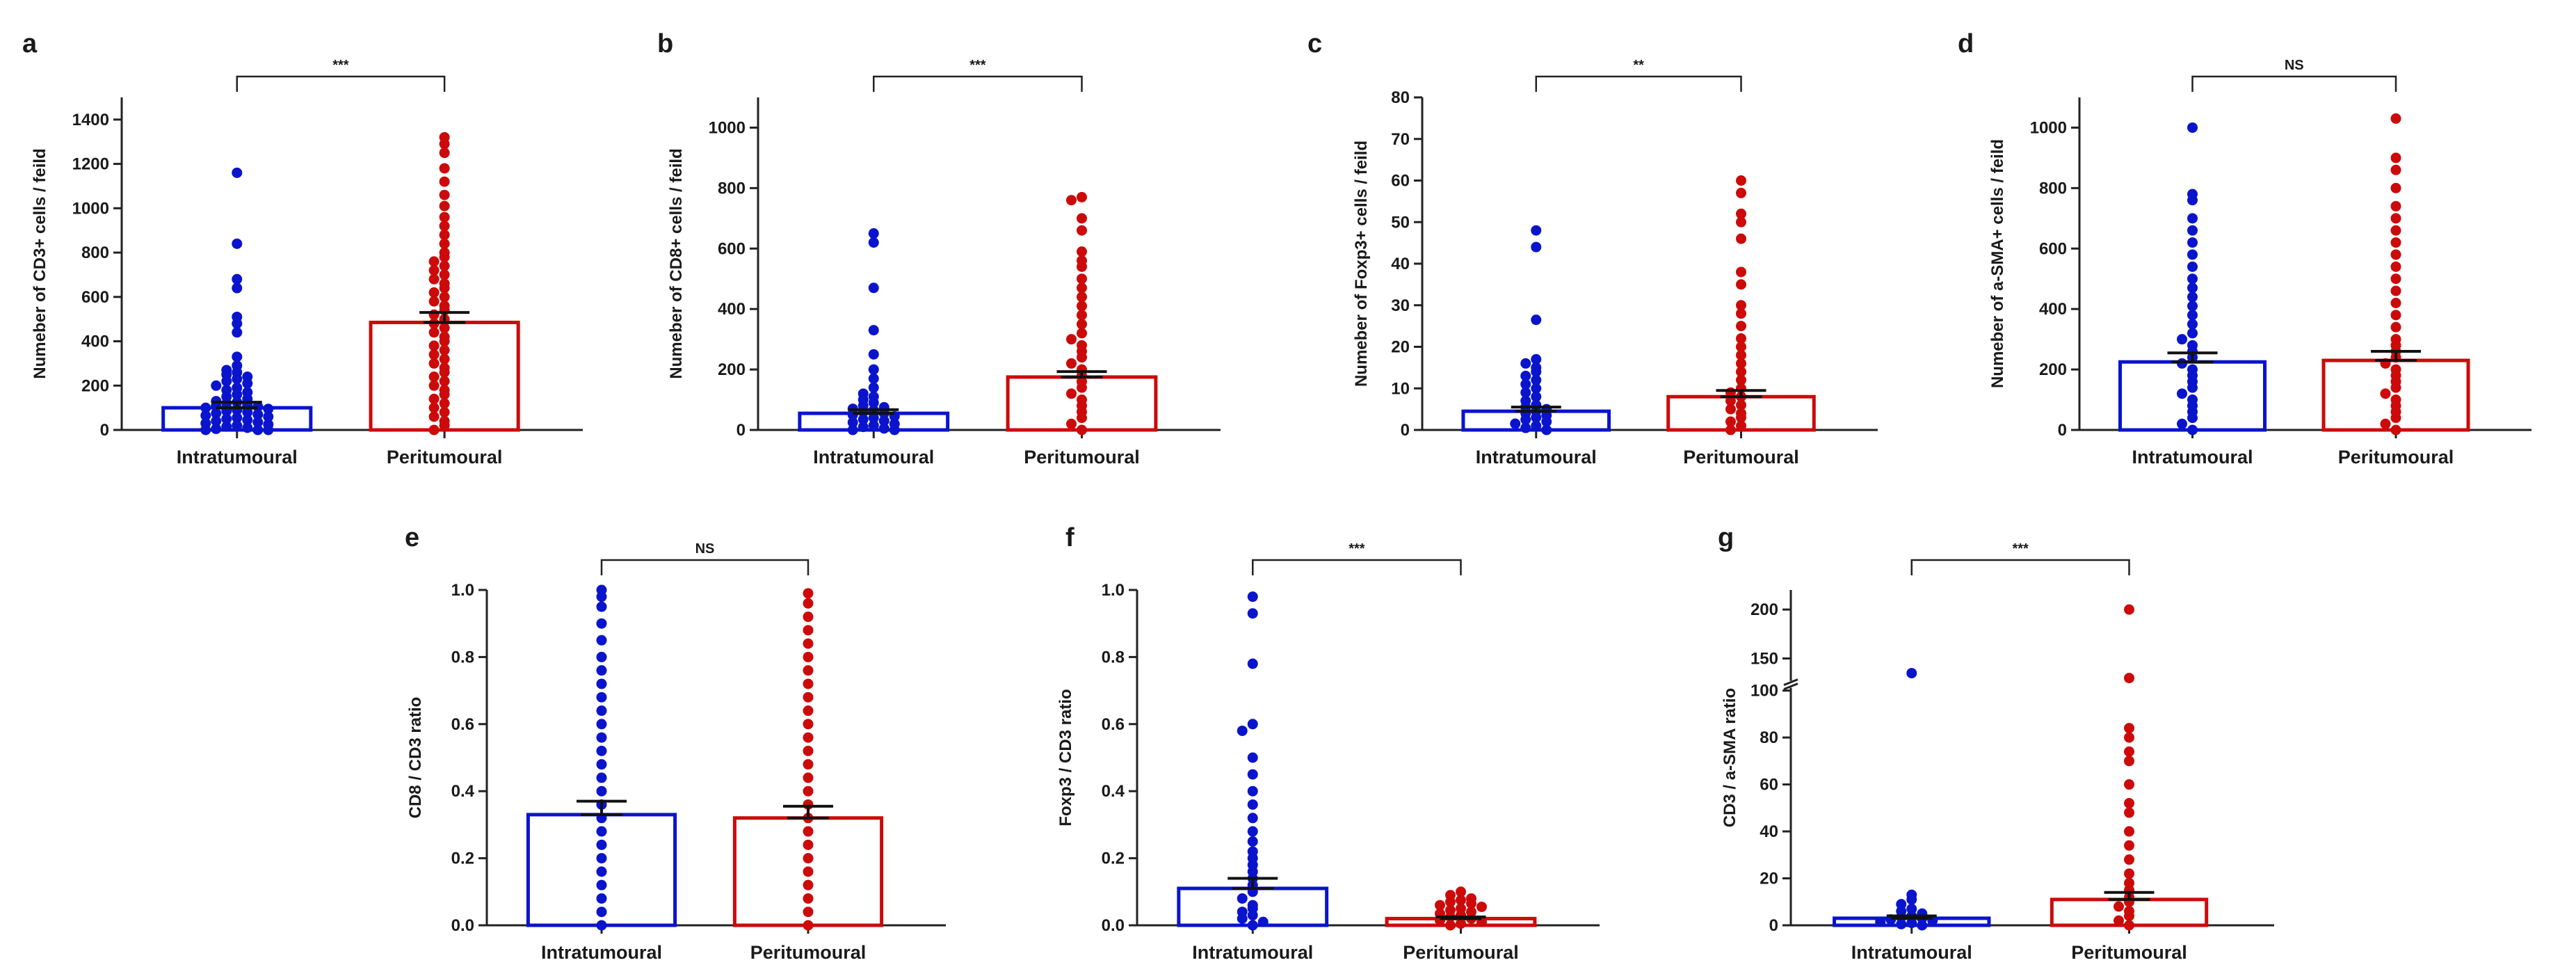  Describe the element at coordinates (1400, 388) in the screenshot. I see `y-tick-label: 10` at that location.